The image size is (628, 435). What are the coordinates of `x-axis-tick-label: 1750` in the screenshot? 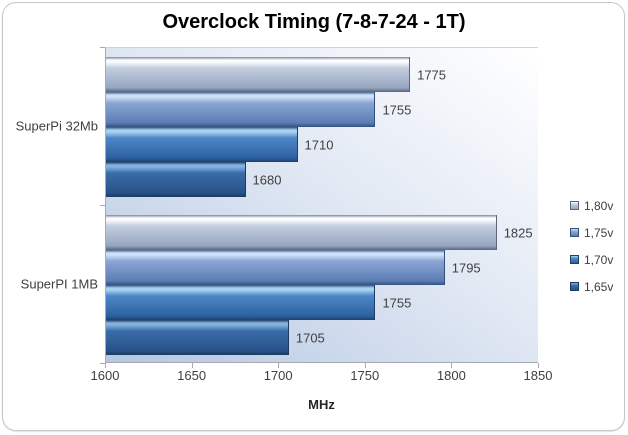 It's located at (365, 375).